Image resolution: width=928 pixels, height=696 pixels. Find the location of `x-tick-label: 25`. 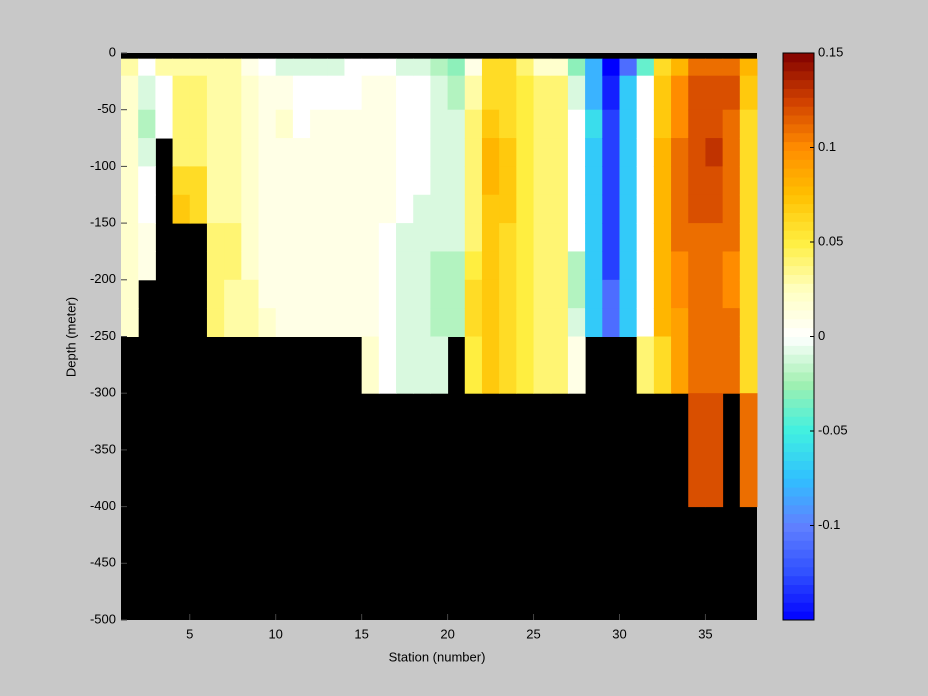

x-tick-label: 25 is located at coordinates (533, 633).